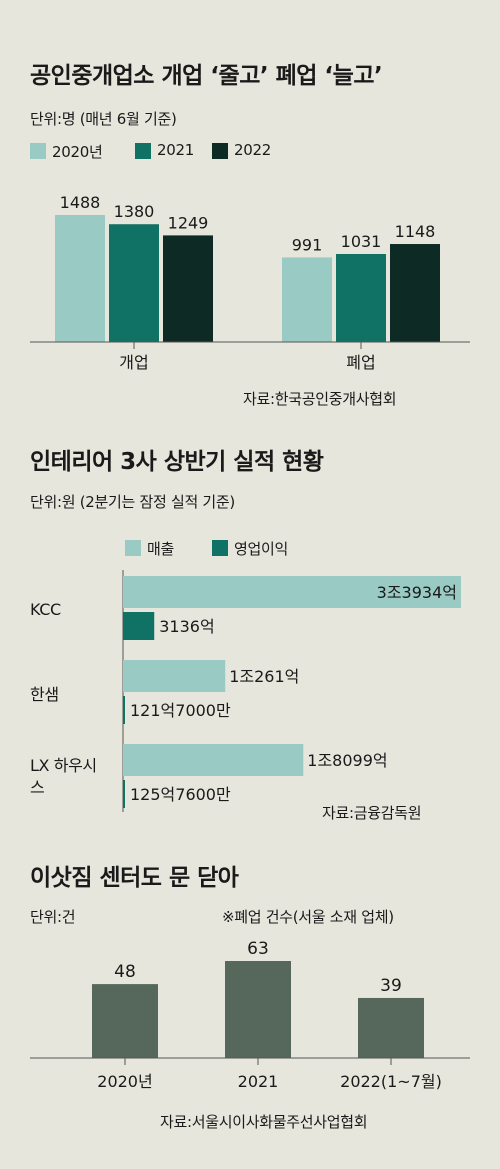 The height and width of the screenshot is (1169, 500). What do you see at coordinates (124, 710) in the screenshot?
I see `bar-op-income-한샘` at bounding box center [124, 710].